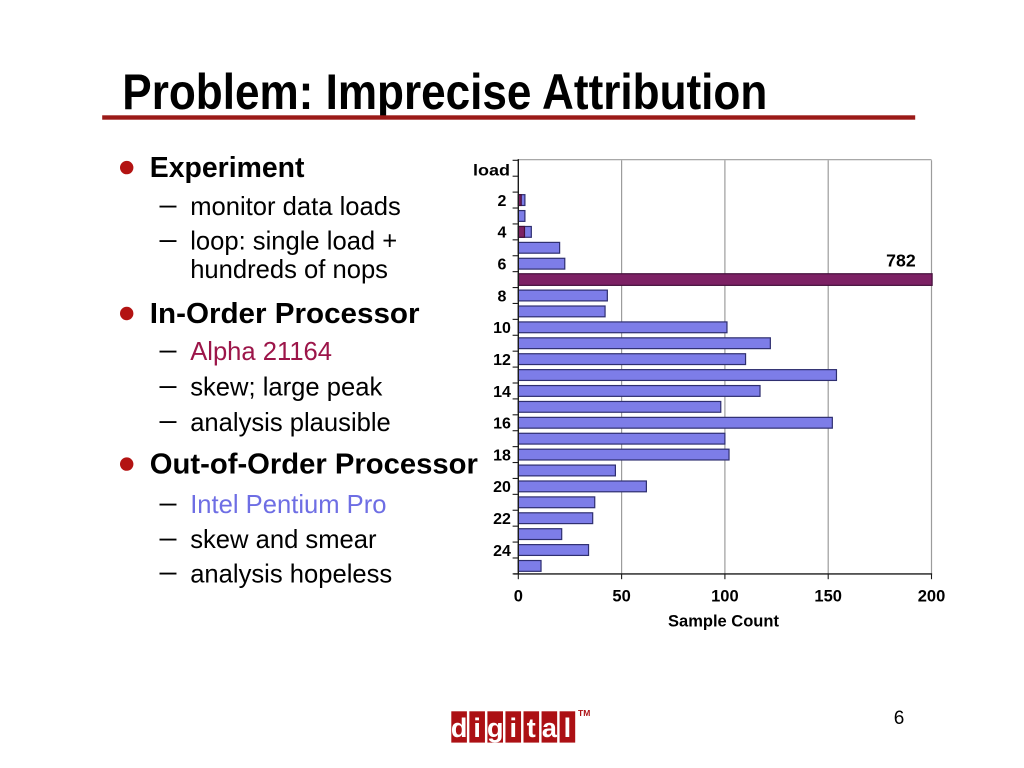 Image resolution: width=1024 pixels, height=768 pixels. What do you see at coordinates (290, 423) in the screenshot?
I see `svg-text: analysis plausible` at bounding box center [290, 423].